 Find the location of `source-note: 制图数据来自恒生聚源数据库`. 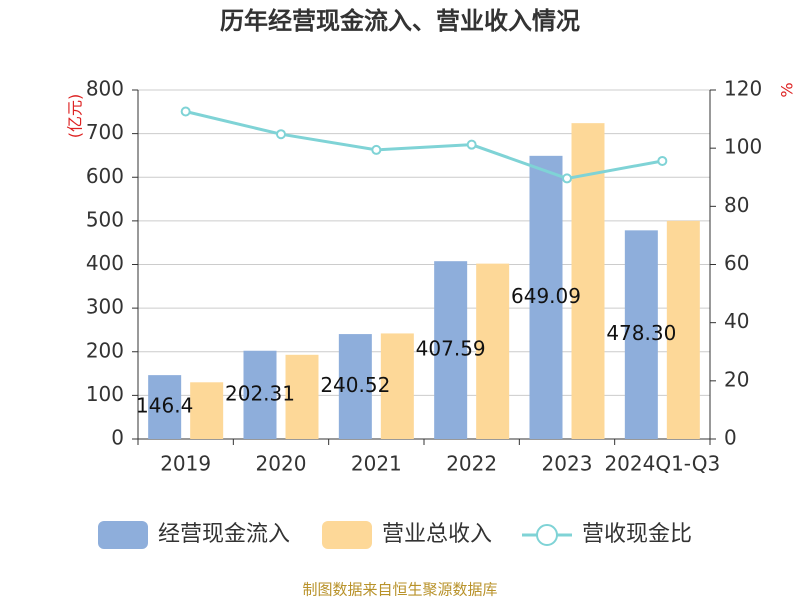

source-note: 制图数据来自恒生聚源数据库 is located at coordinates (399, 590).